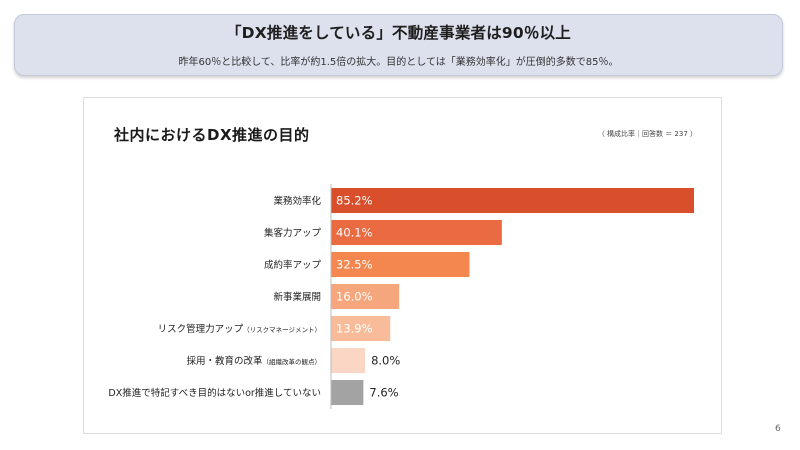 The height and width of the screenshot is (450, 800). I want to click on value-label: 40.1%, so click(354, 233).